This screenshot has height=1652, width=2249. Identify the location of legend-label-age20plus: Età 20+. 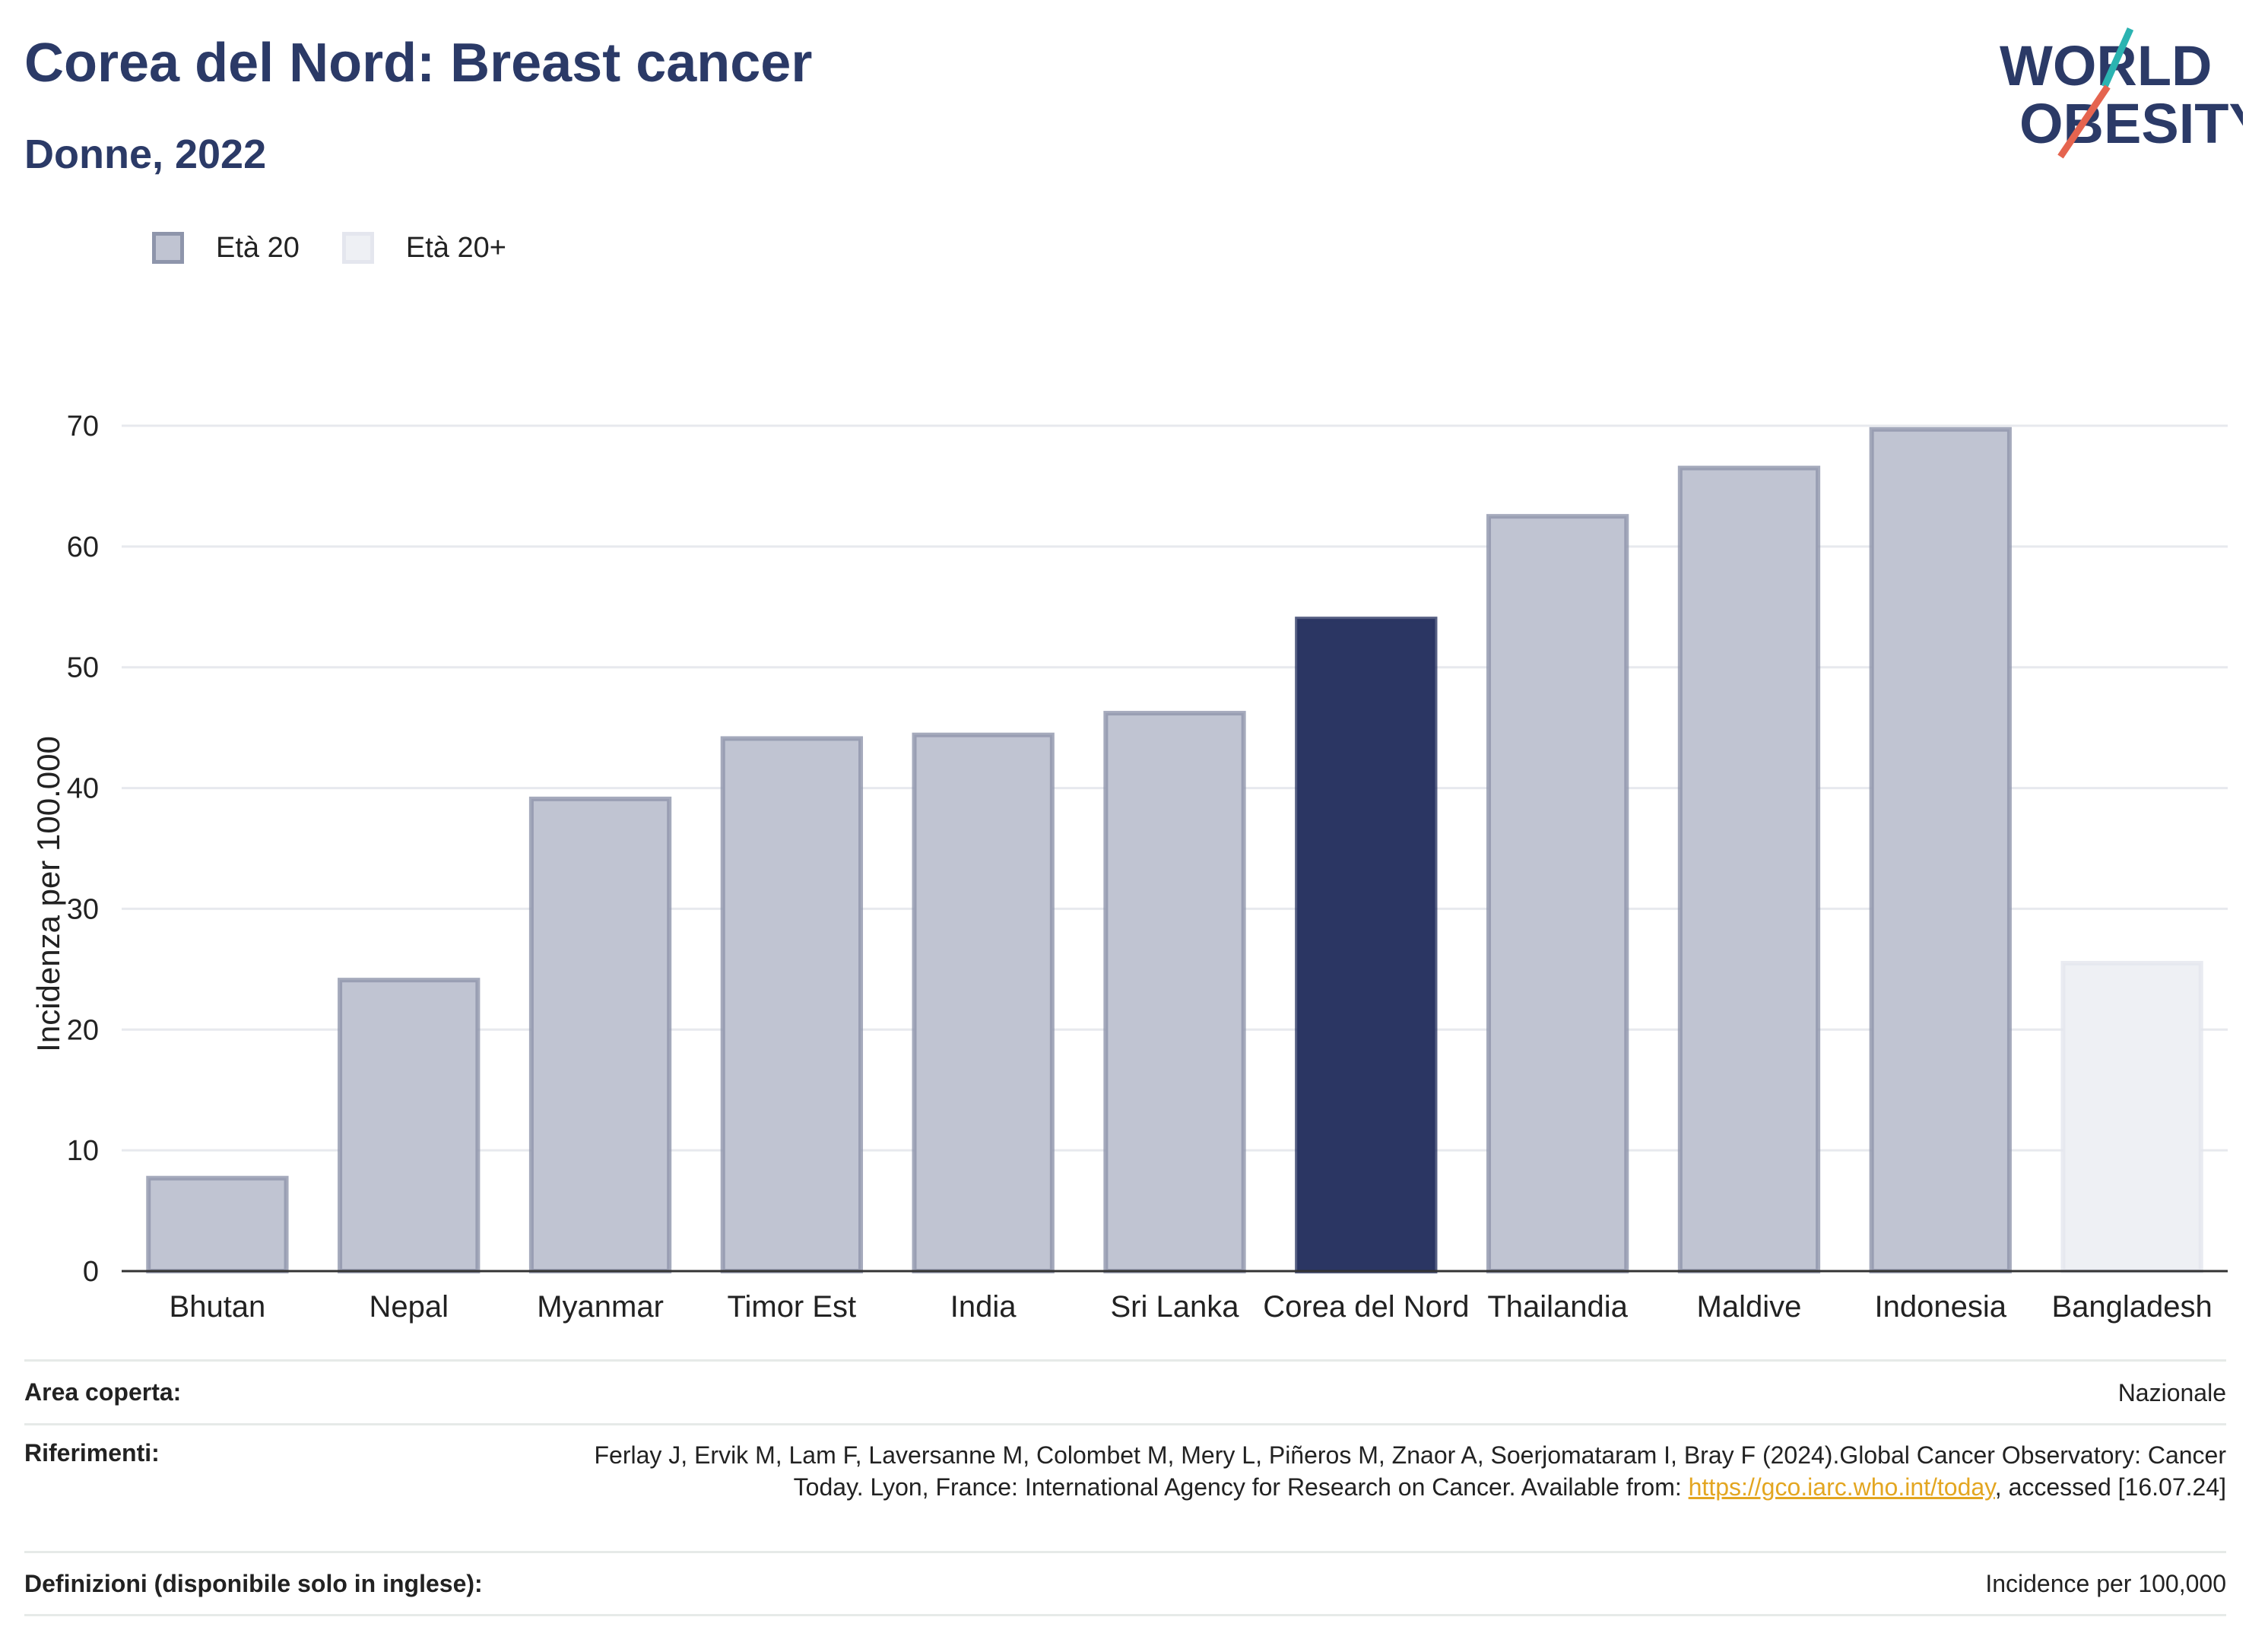
(455, 247).